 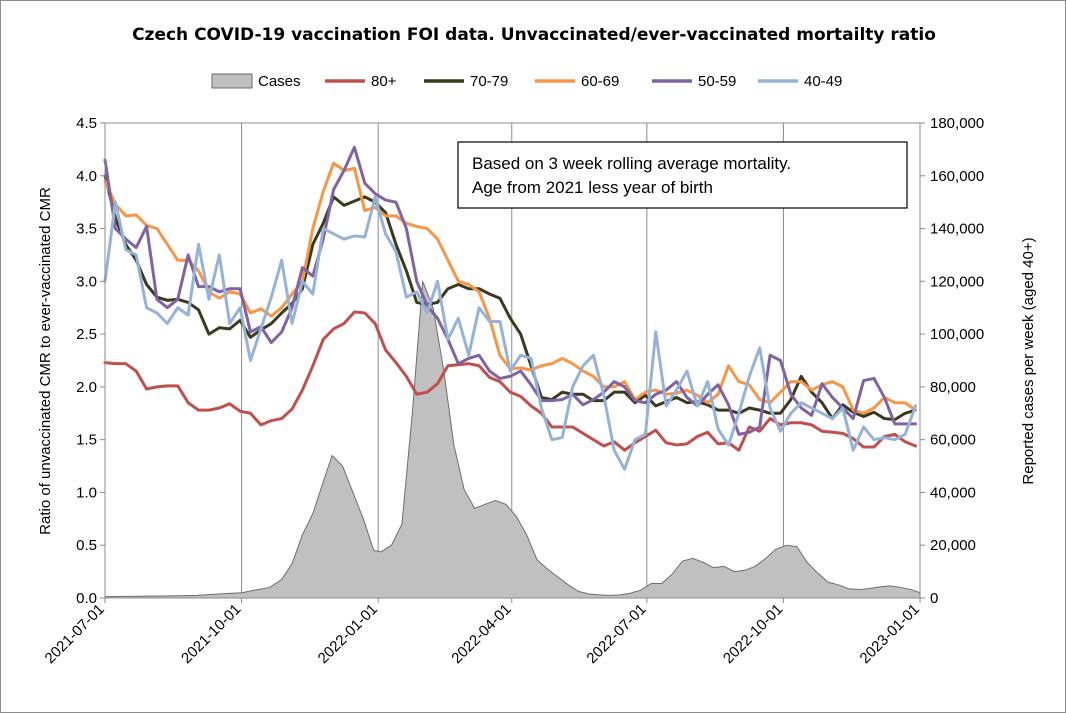 I want to click on y-left-tick-label: 4.5, so click(x=86, y=123).